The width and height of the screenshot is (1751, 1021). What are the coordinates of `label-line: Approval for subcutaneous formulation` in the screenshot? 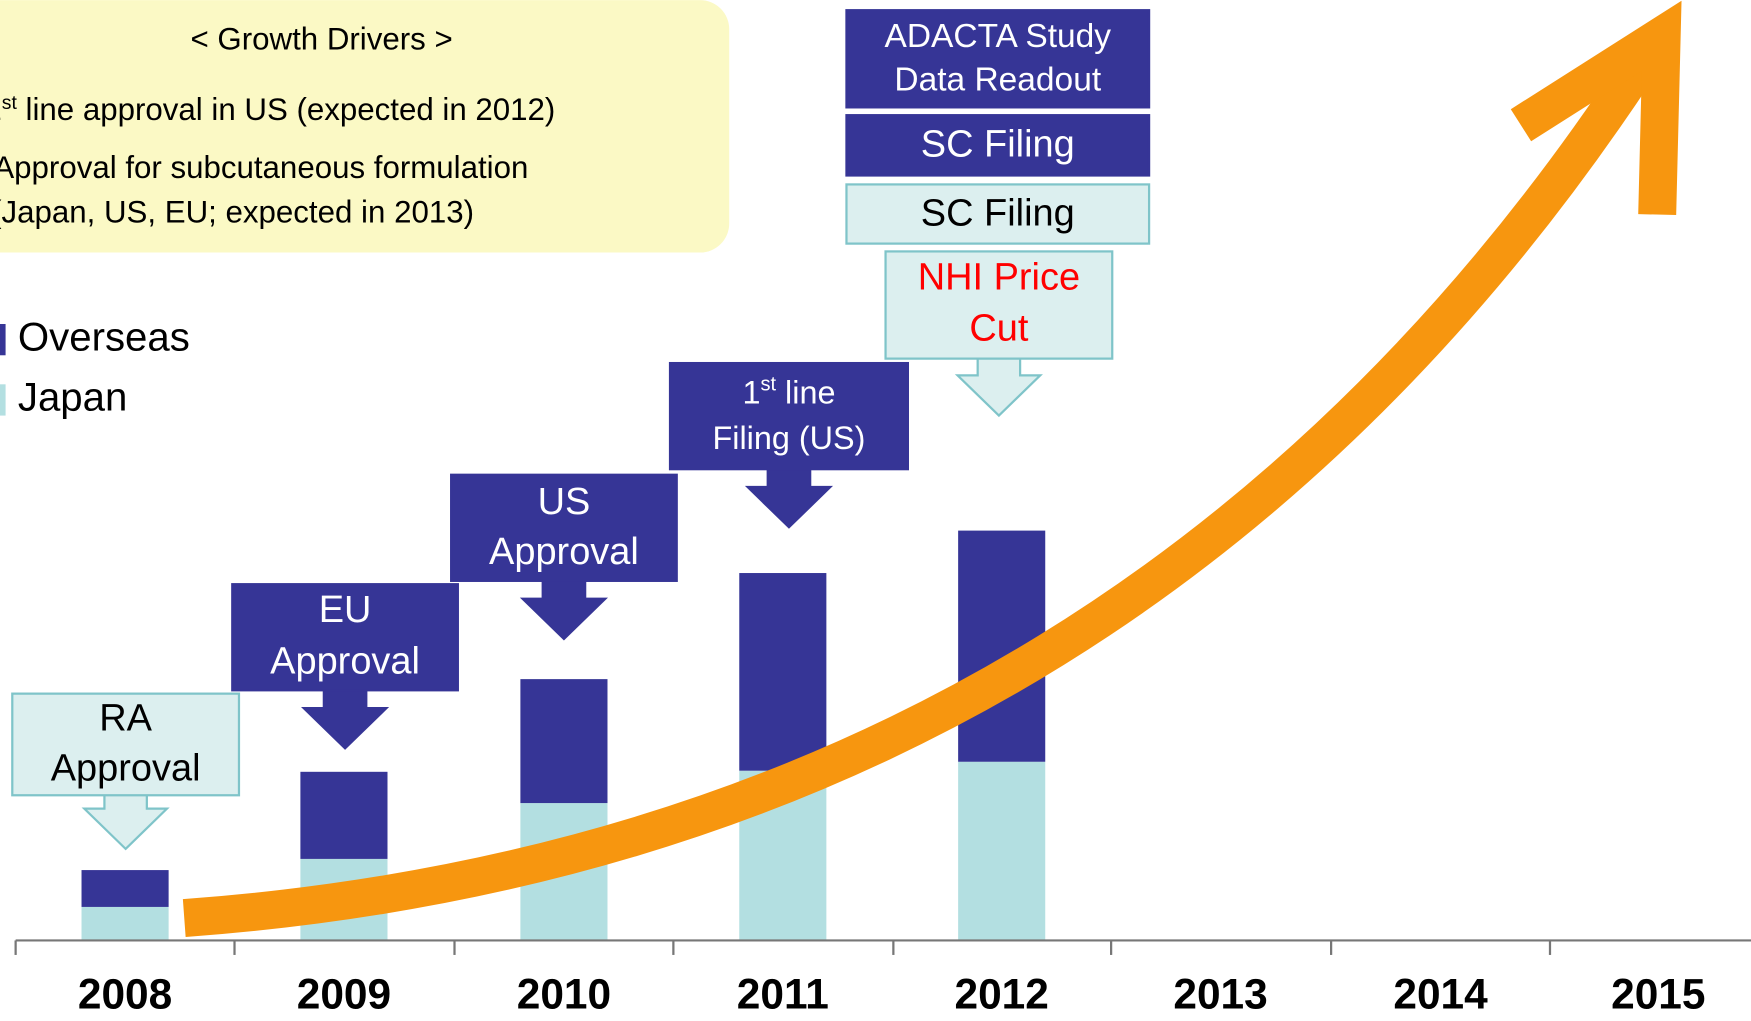 It's located at (264, 167).